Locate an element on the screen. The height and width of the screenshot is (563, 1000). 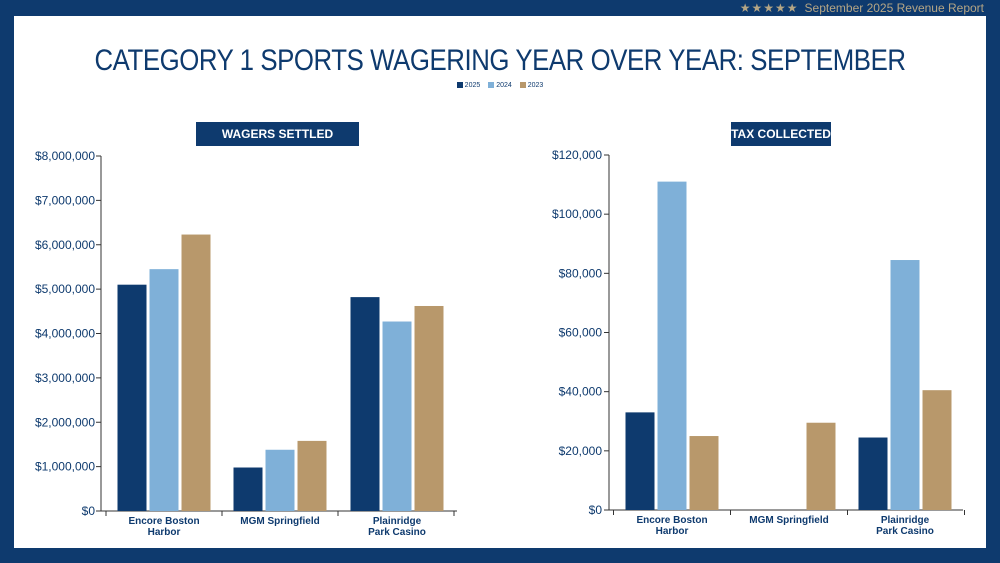
legend-label-2023: 2023 is located at coordinates (535, 85).